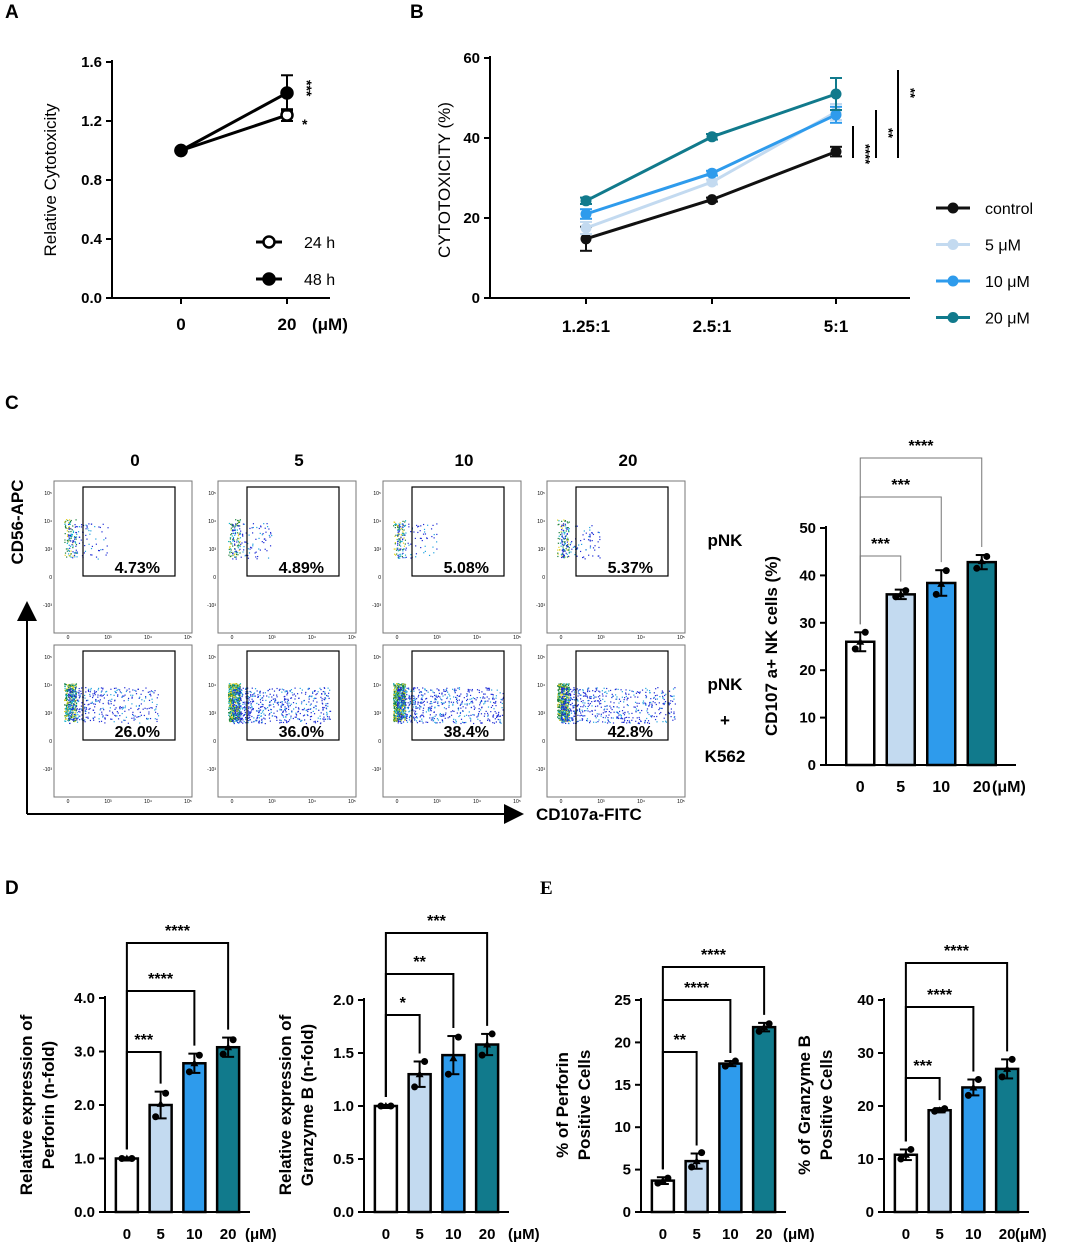 The height and width of the screenshot is (1247, 1065). I want to click on significance-label: ****, so click(957, 951).